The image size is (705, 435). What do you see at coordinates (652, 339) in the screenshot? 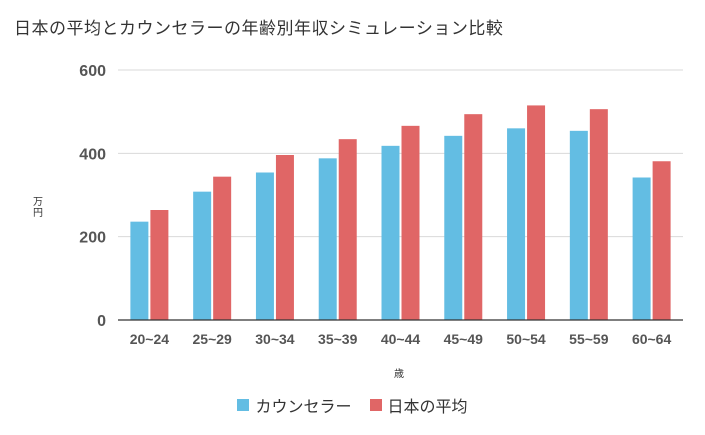
I see `x-tick-label: 60~64` at bounding box center [652, 339].